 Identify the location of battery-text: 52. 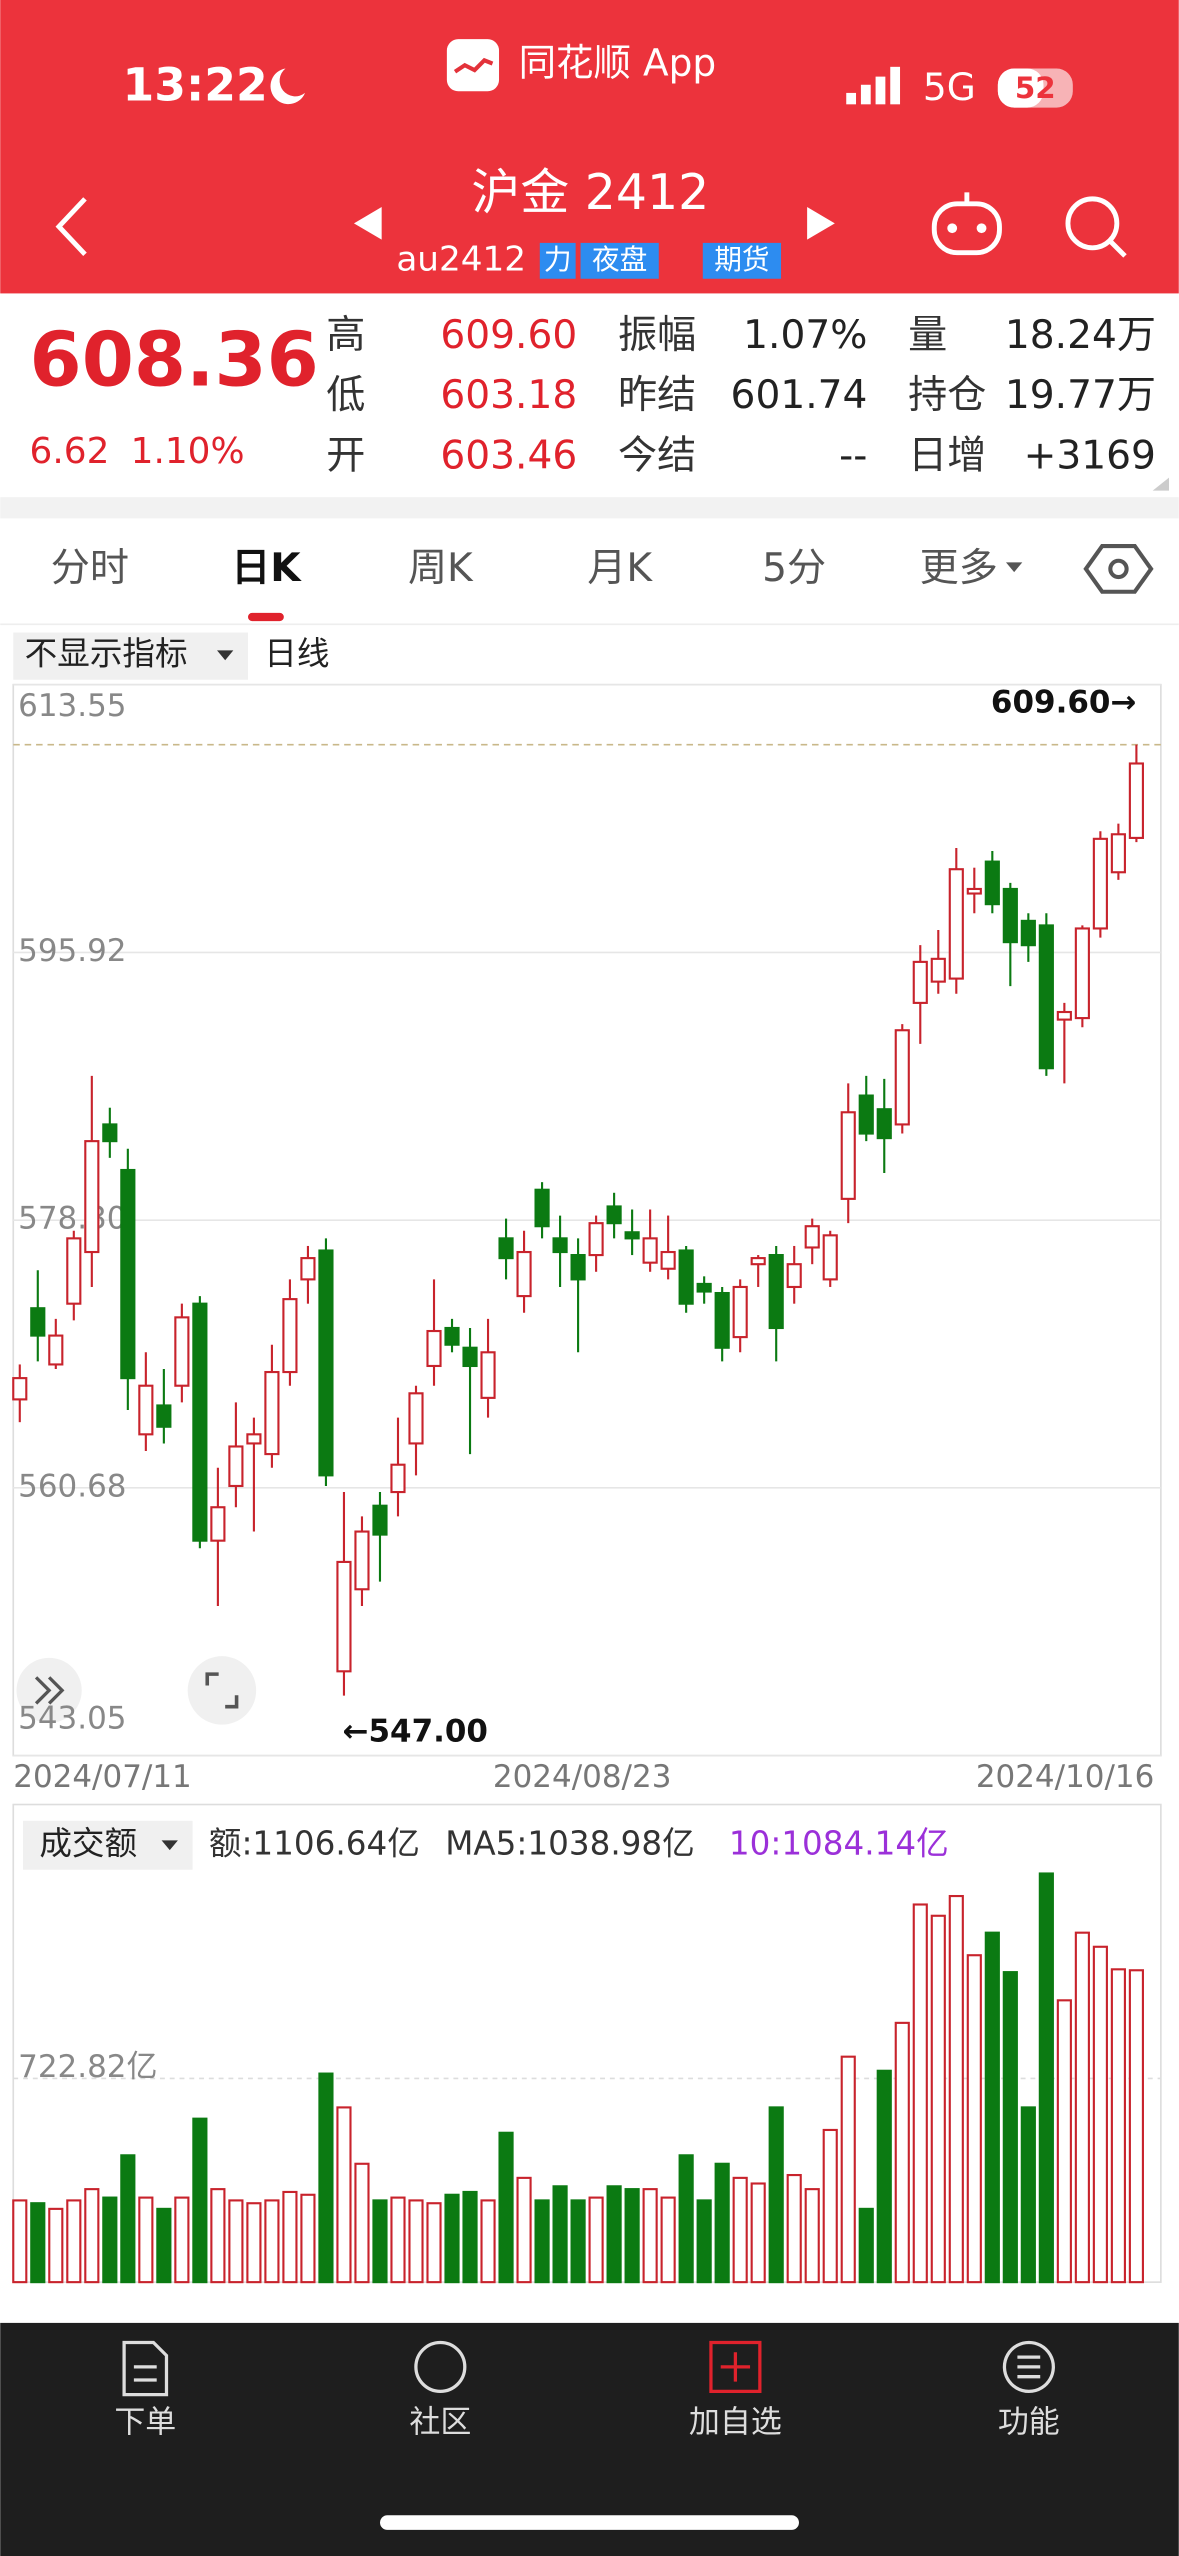
(1035, 88).